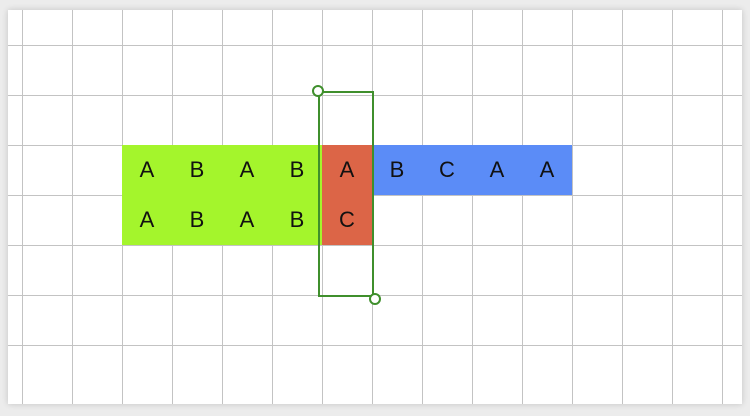 The width and height of the screenshot is (750, 416). Describe the element at coordinates (197, 170) in the screenshot. I see `text-cell-2: B` at that location.